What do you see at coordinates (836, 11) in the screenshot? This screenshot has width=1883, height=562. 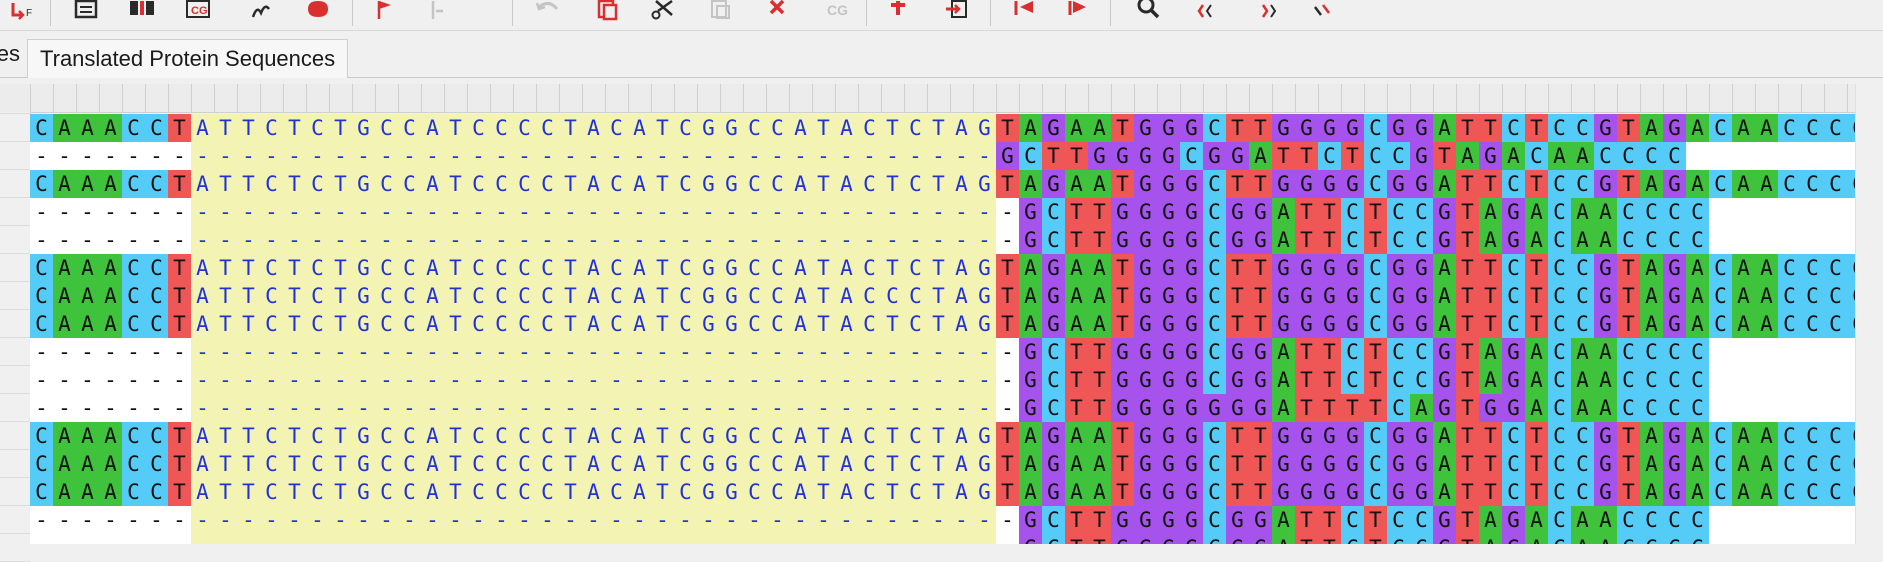 I see `cg-disabled-button: CG` at bounding box center [836, 11].